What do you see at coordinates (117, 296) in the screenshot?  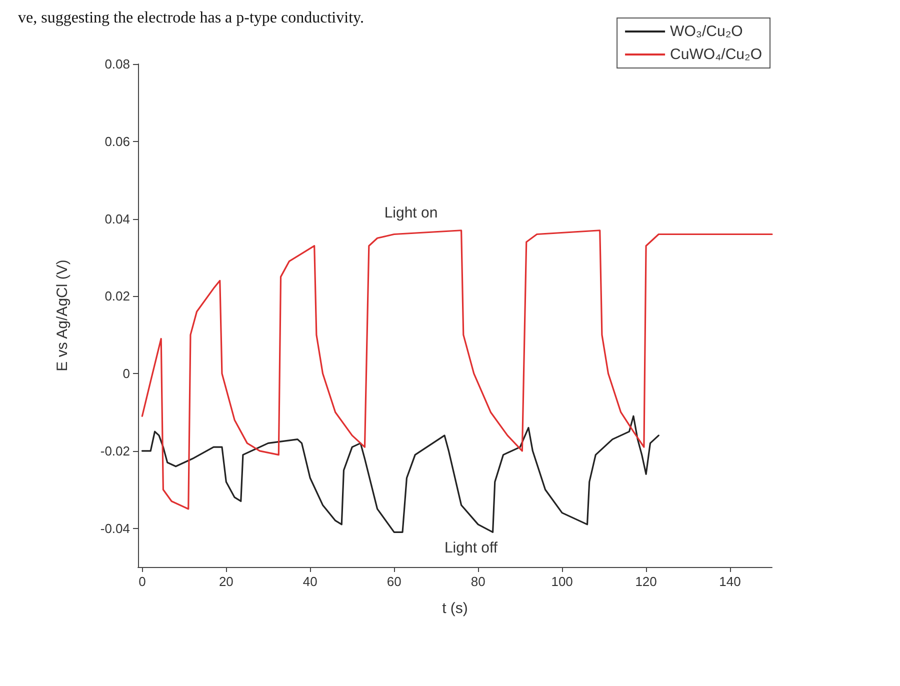 I see `y-tick-label: 0.02` at bounding box center [117, 296].